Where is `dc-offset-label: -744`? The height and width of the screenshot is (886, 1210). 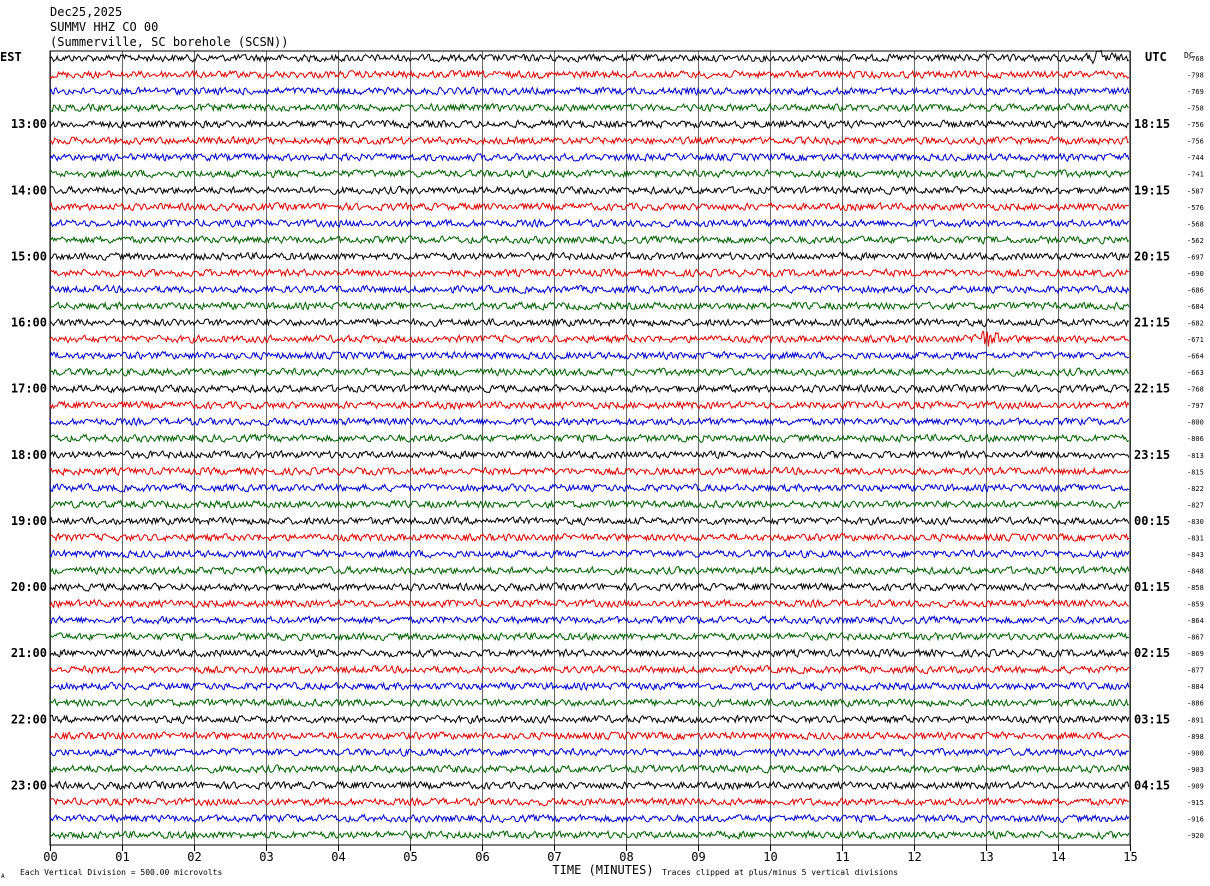 dc-offset-label: -744 is located at coordinates (1195, 158).